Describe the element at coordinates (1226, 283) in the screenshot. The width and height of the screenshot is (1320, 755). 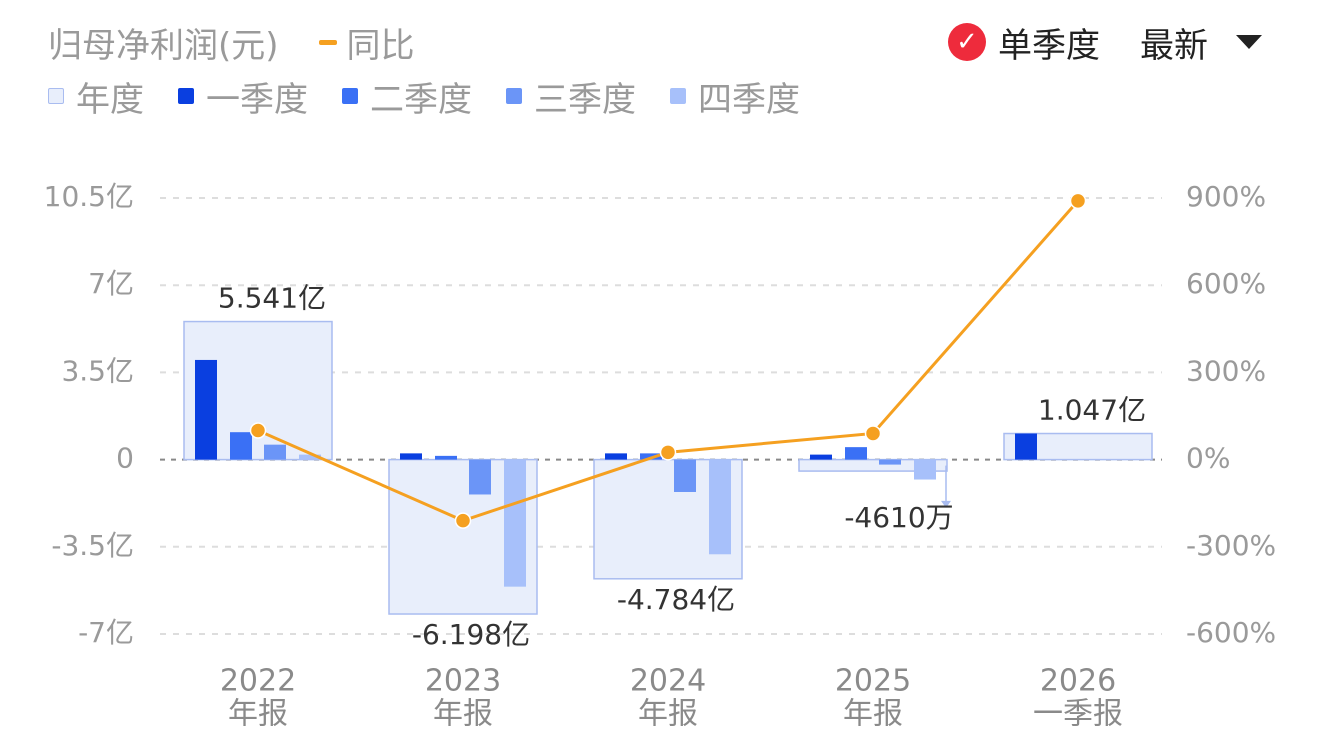
I see `right-tick-label: 600%` at that location.